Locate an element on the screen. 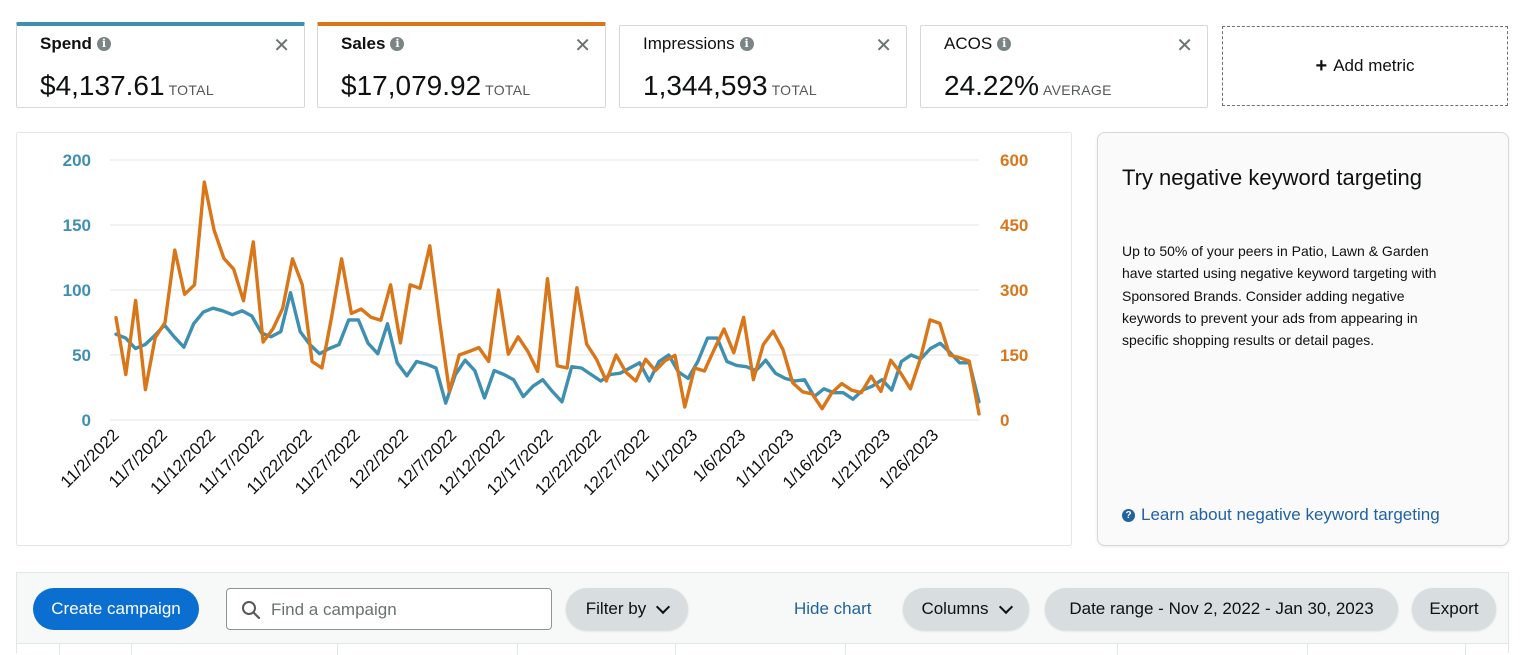 This screenshot has width=1525, height=655. metric-value: 24.22% AVERAGE is located at coordinates (1028, 85).